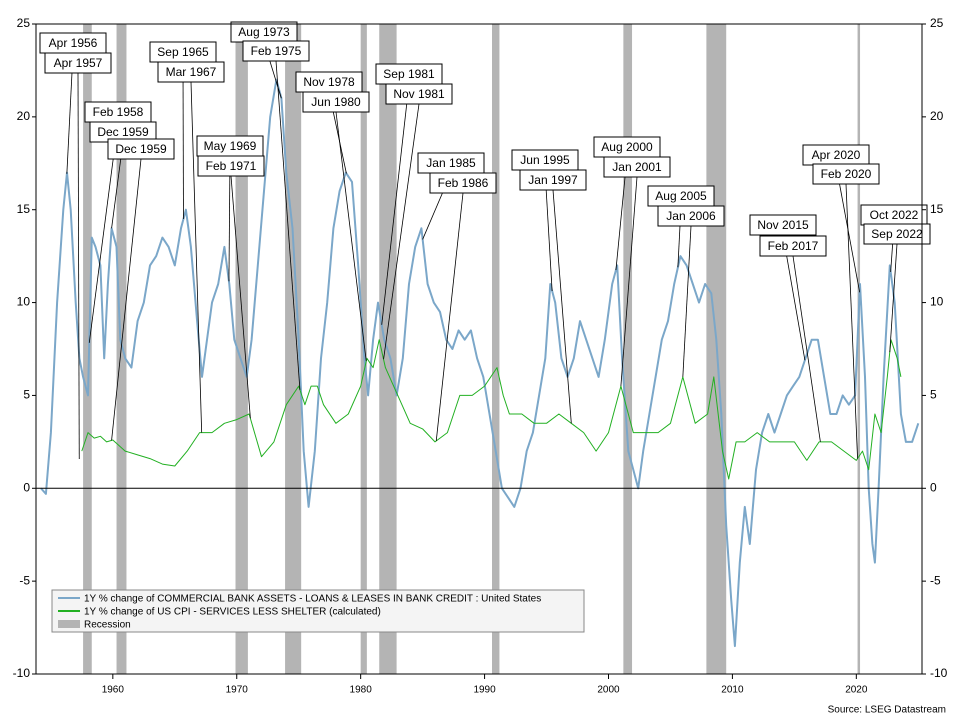 The image size is (960, 720). Describe the element at coordinates (24, 116) in the screenshot. I see `y-tick-label: 20` at that location.